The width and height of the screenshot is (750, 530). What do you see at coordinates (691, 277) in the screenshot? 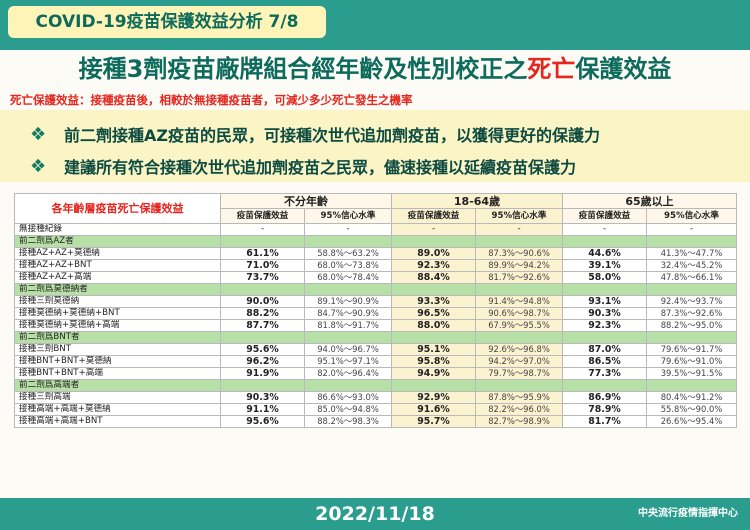
I see `ci-value: 47.8%～66.1%` at bounding box center [691, 277].